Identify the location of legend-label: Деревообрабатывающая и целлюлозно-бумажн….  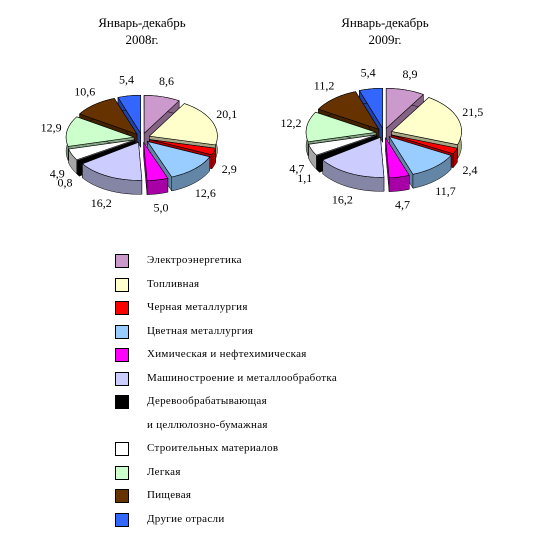
(207, 413).